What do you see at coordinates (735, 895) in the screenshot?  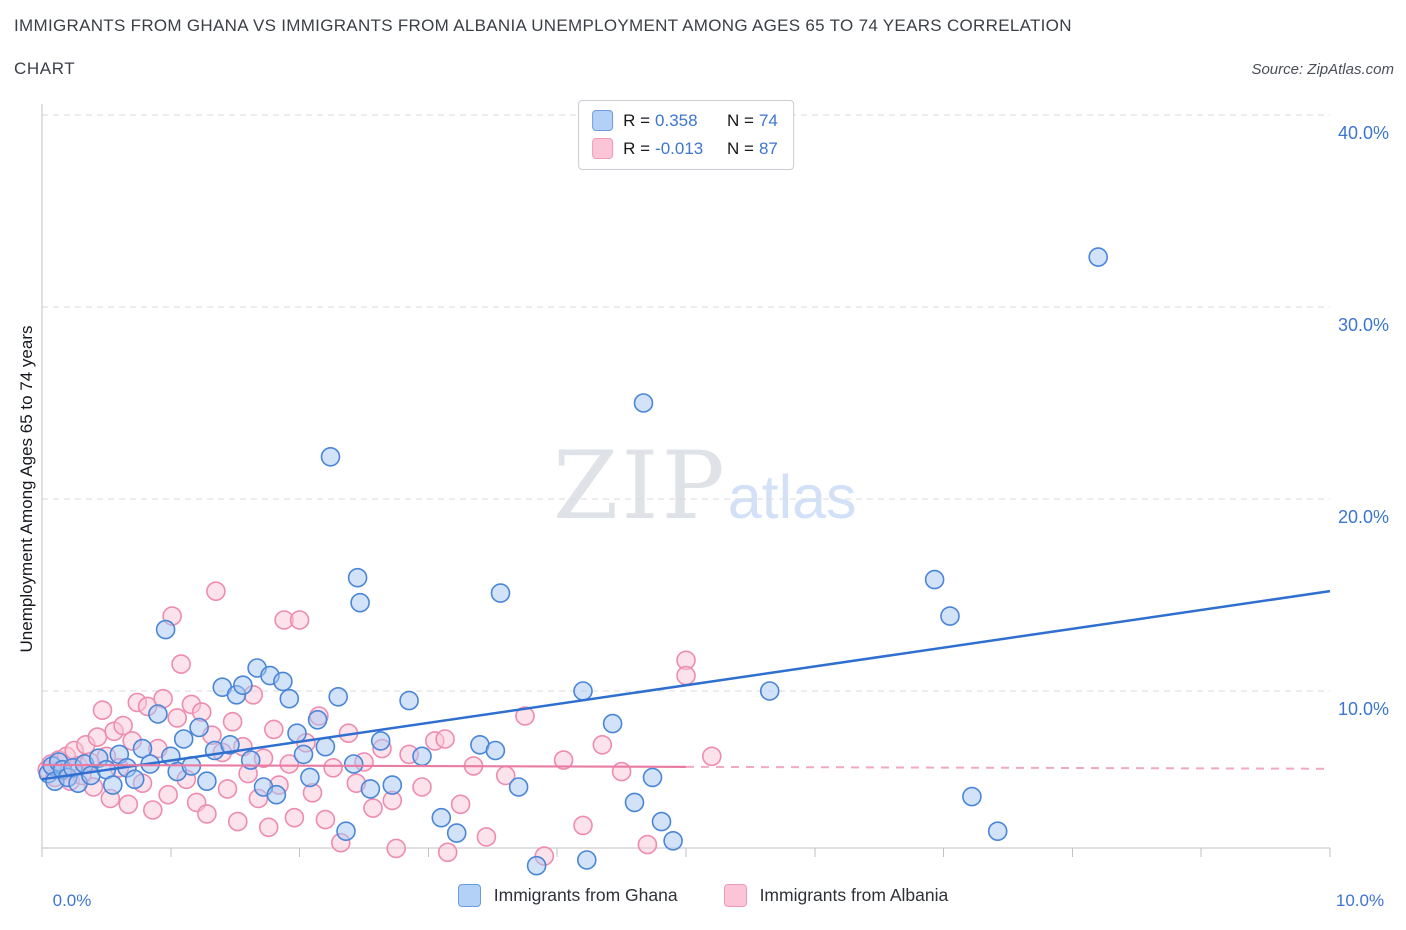 I see `albania-swatch` at bounding box center [735, 895].